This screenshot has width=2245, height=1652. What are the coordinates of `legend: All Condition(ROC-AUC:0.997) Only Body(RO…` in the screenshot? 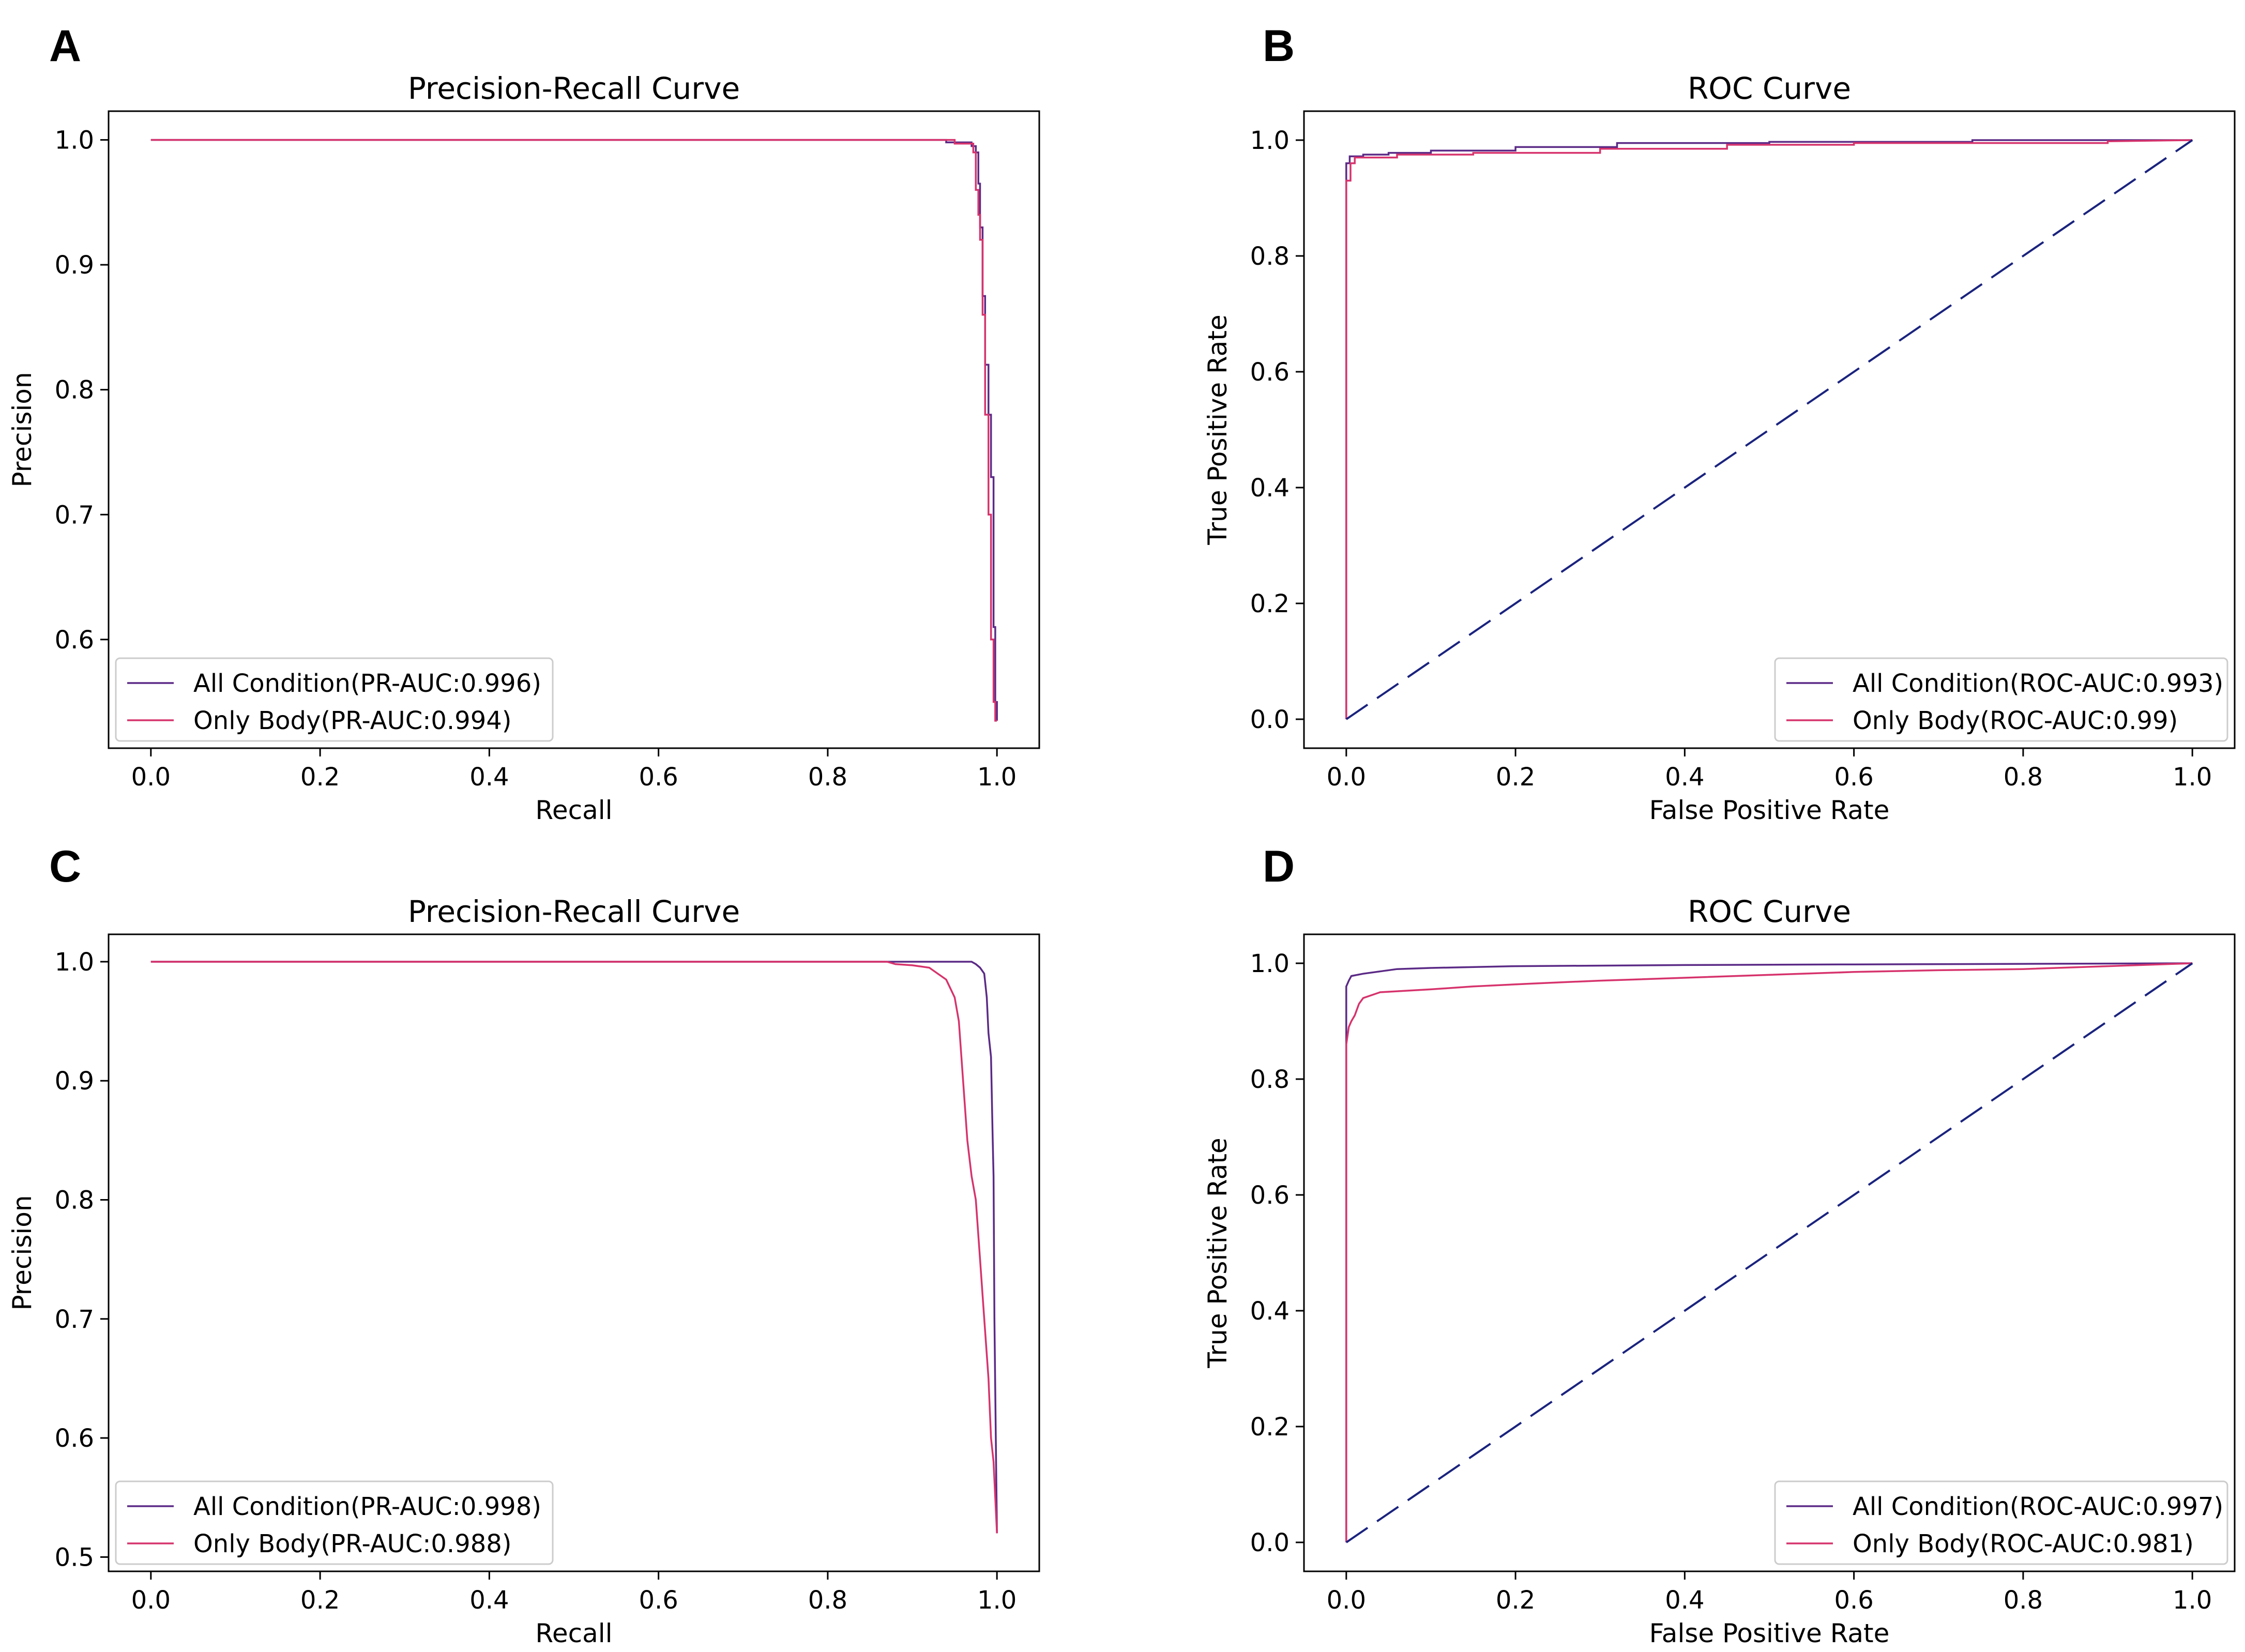 It's located at (2001, 1522).